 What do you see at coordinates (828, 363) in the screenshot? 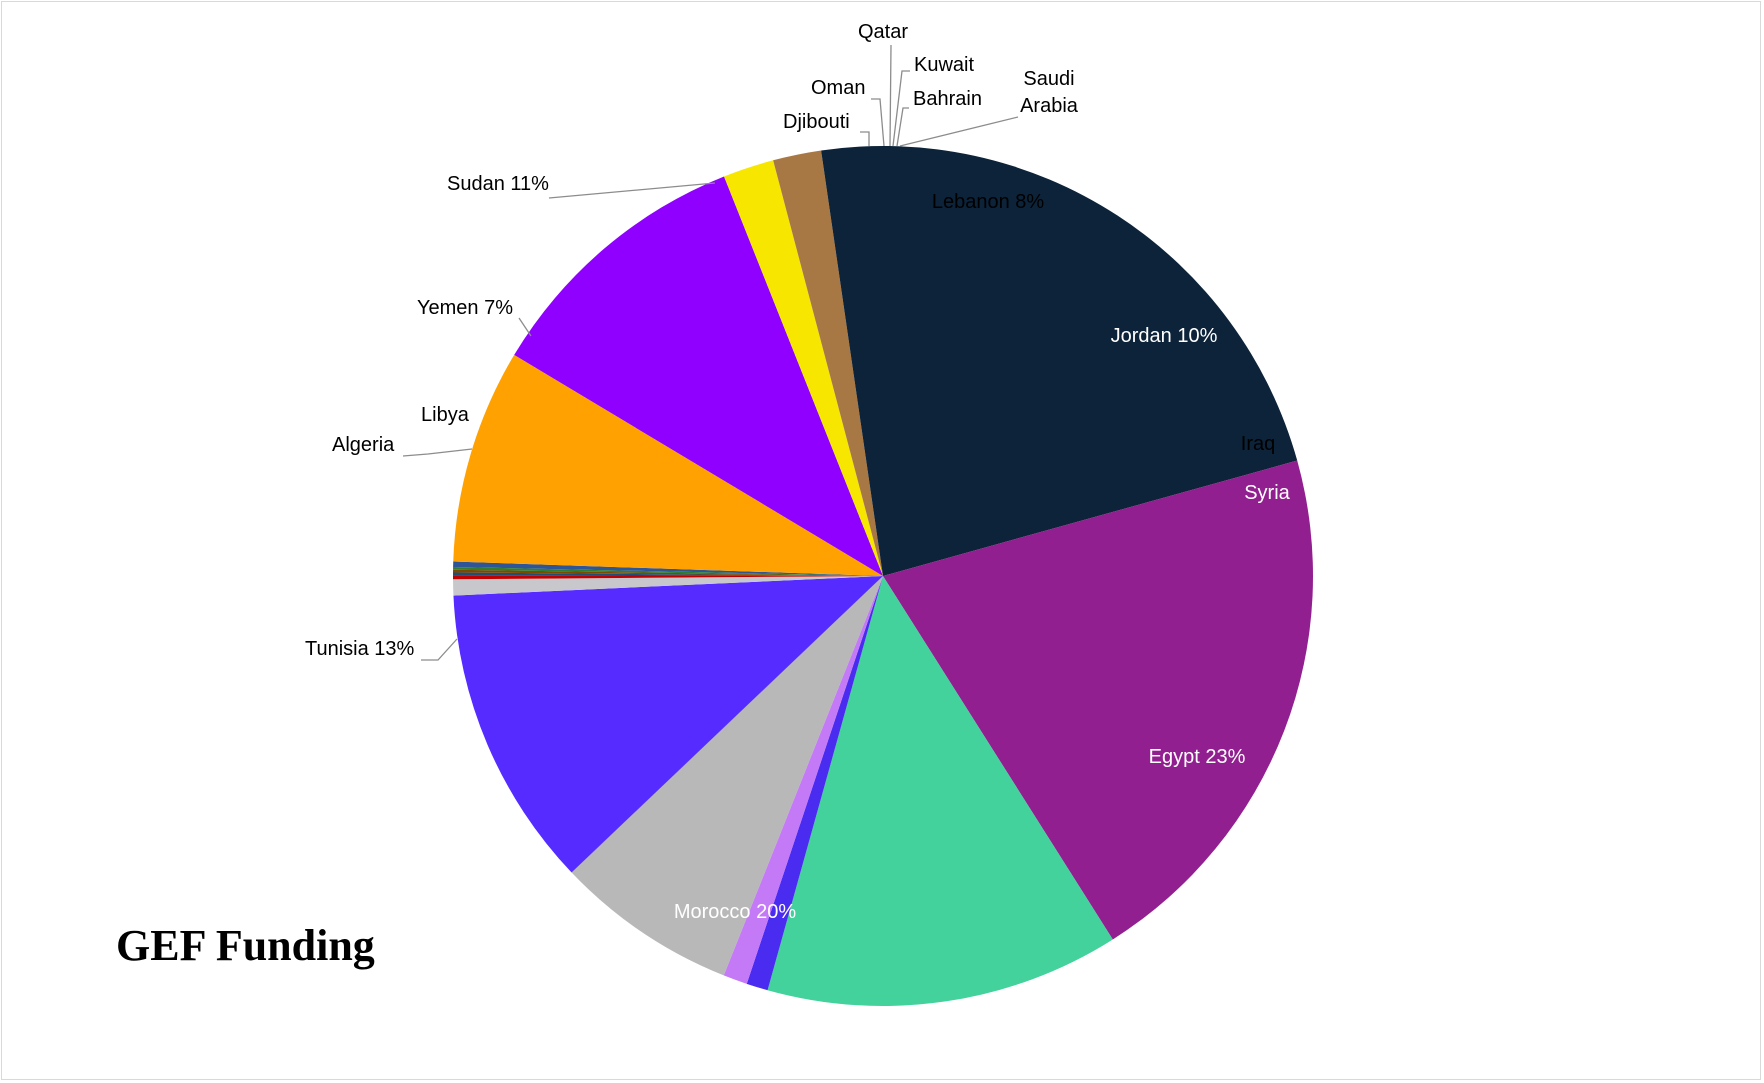
I see `pie-slice-syria` at bounding box center [828, 363].